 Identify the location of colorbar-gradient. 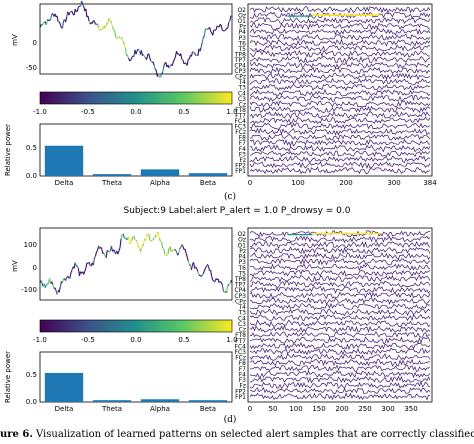
(136, 326).